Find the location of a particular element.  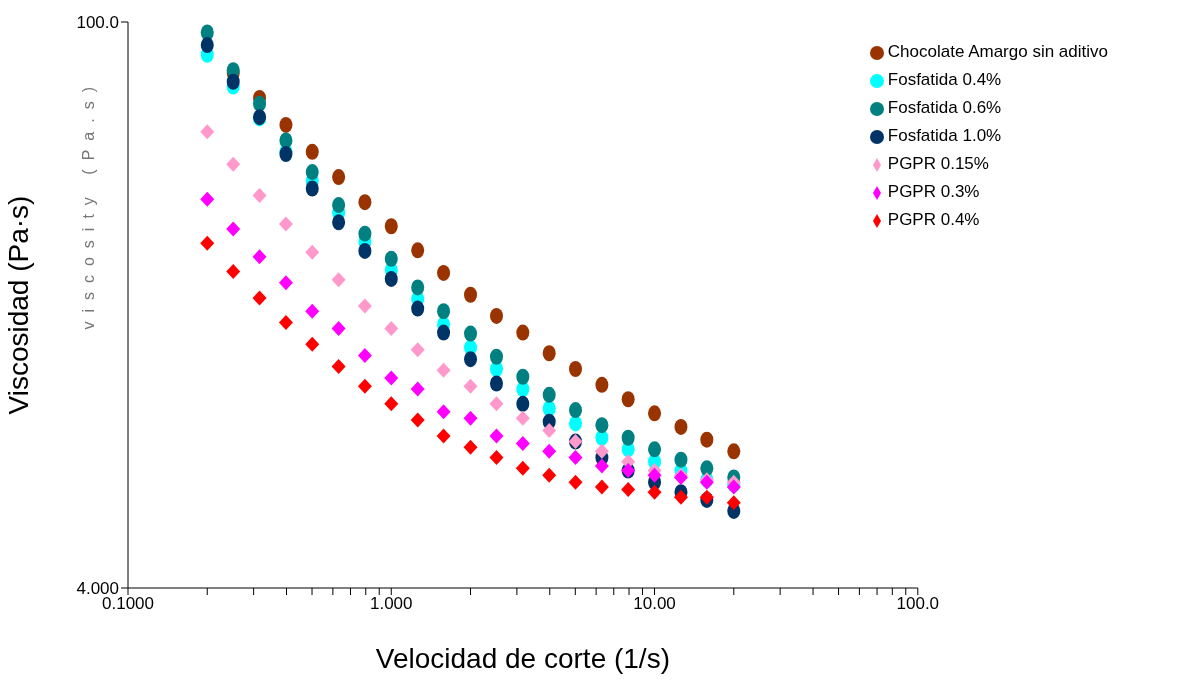

x-axis-title: Velocidad de corte (1/s) is located at coordinates (522, 658).